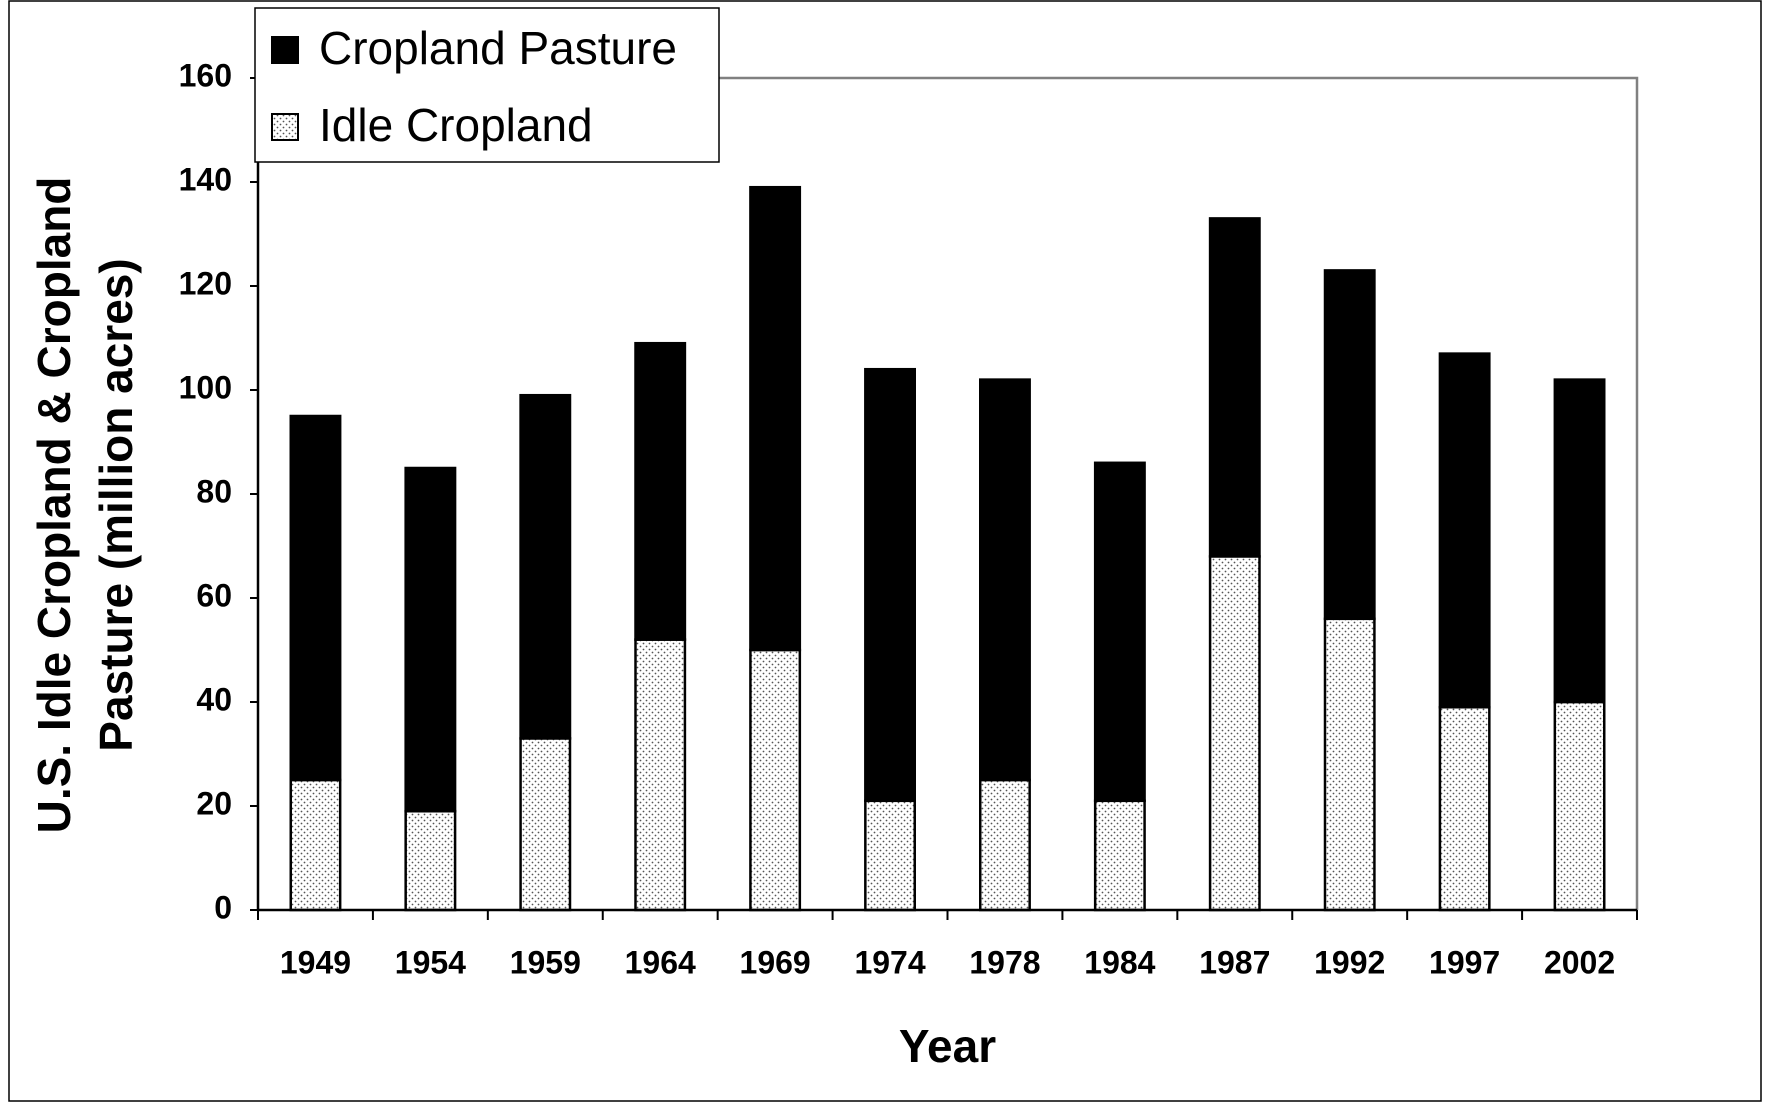 The image size is (1770, 1105). Describe the element at coordinates (1579, 962) in the screenshot. I see `x-tick-label: 2002` at that location.